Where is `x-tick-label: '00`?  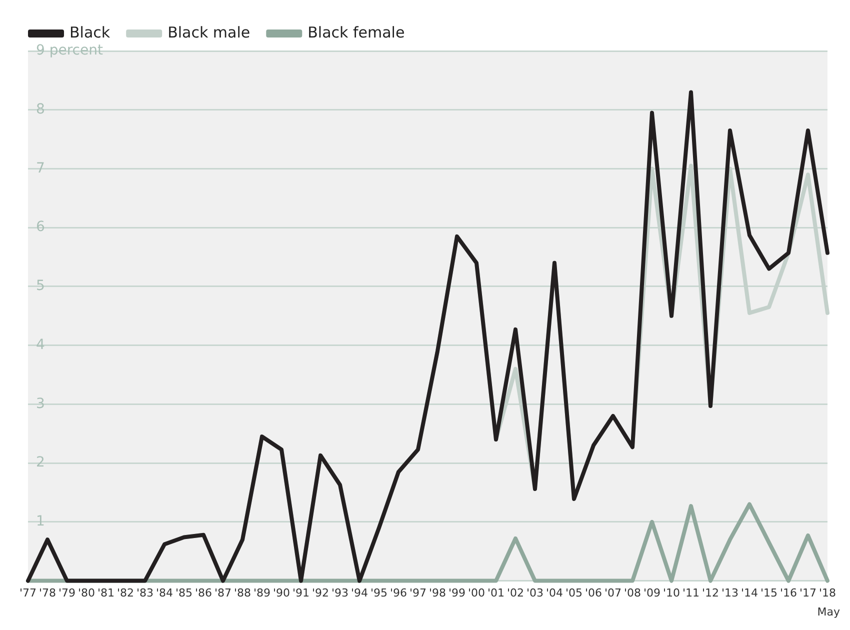 x-tick-label: '00 is located at coordinates (477, 593).